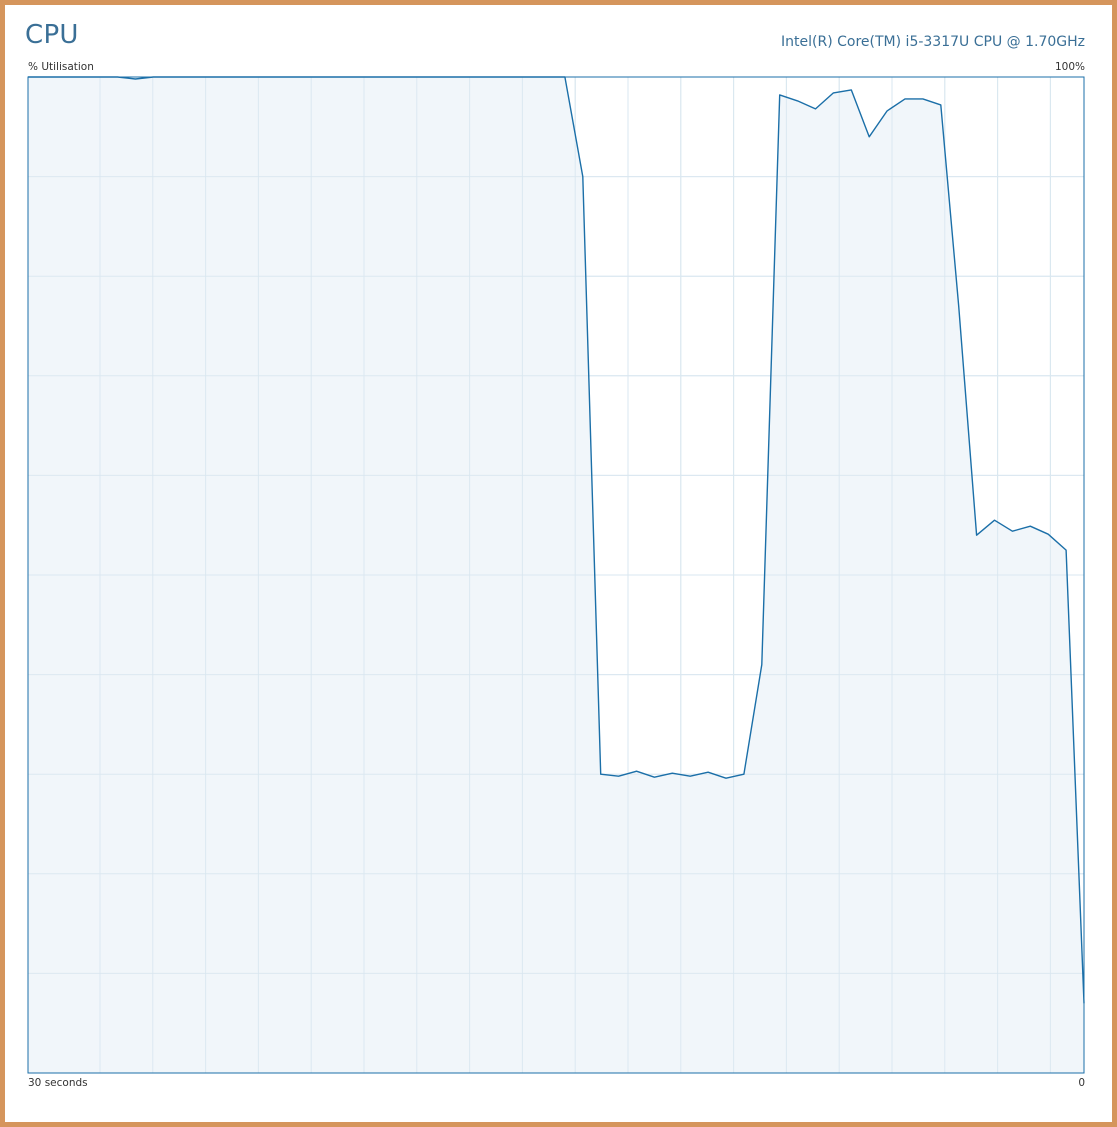  I want to click on x-axis-end-label: 0, so click(1081, 1083).